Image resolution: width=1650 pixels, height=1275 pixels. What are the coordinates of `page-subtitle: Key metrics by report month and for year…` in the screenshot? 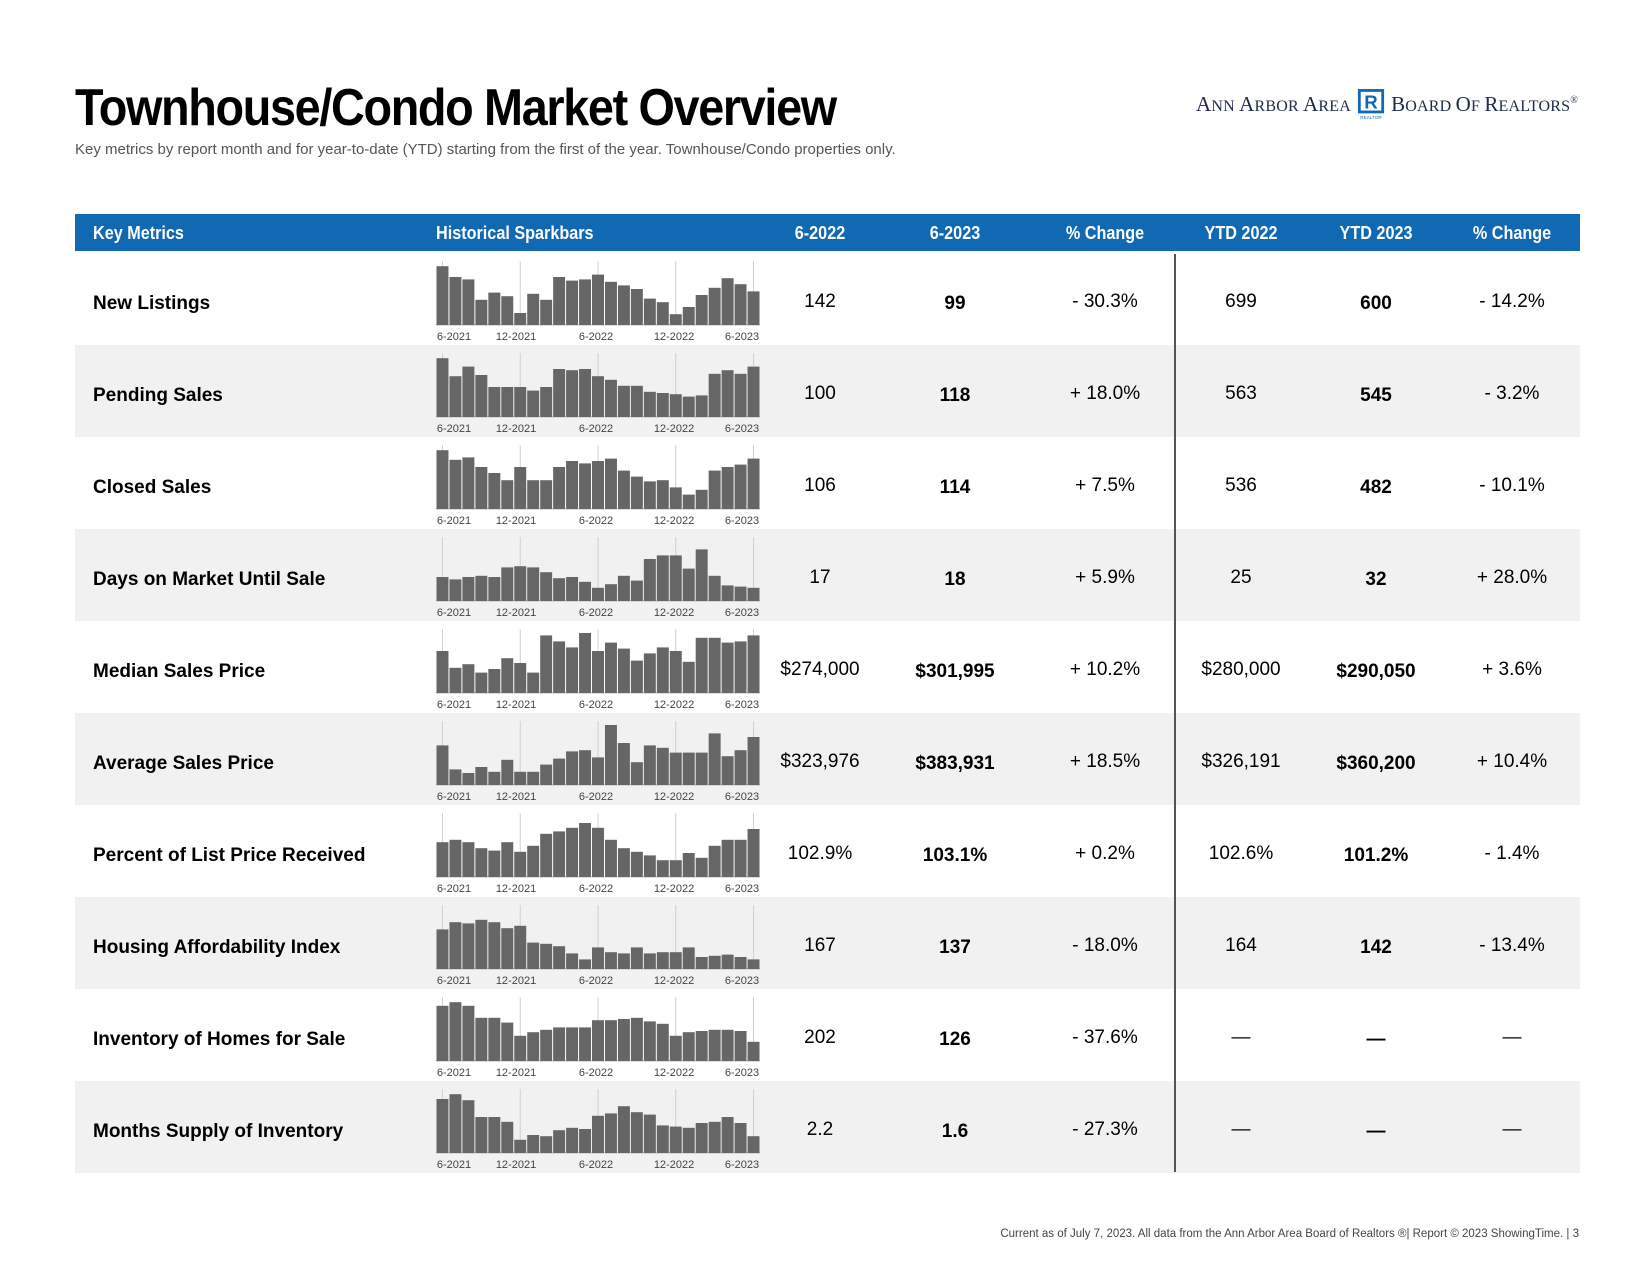 It's located at (485, 149).